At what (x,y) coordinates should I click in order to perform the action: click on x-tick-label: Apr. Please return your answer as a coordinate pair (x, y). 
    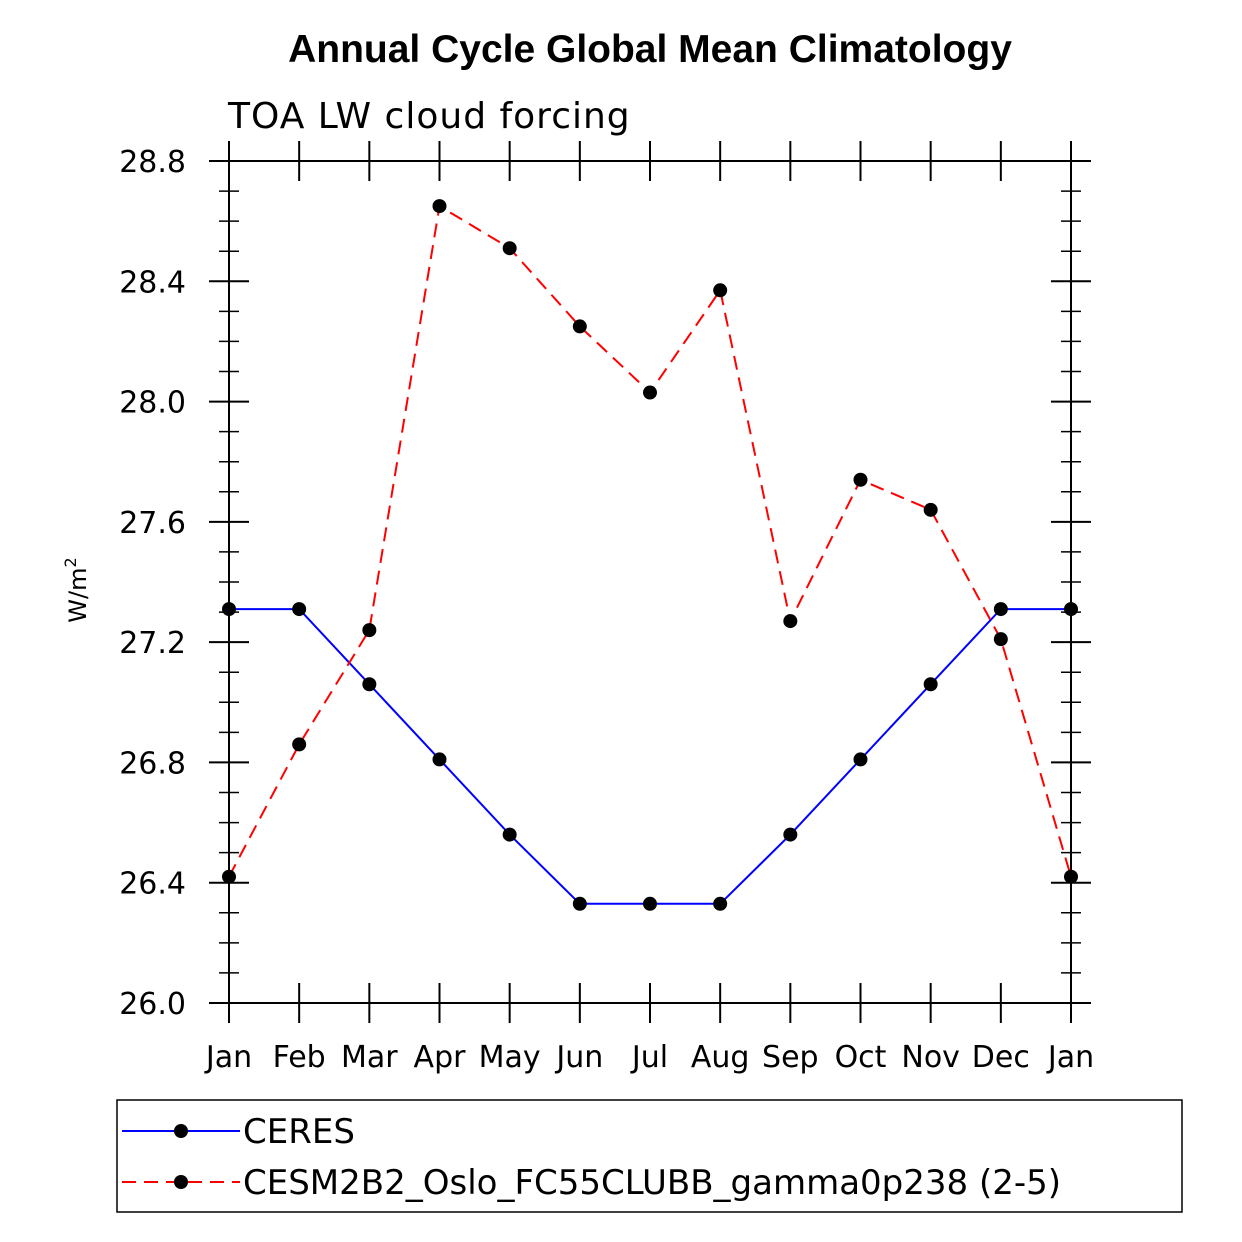
    Looking at the image, I should click on (440, 1057).